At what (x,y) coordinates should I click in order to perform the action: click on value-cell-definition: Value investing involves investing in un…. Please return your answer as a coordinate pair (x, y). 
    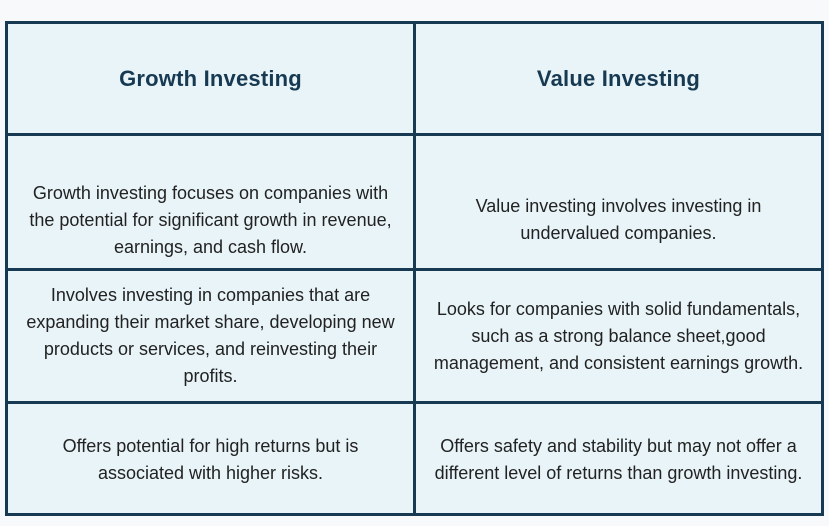
    Looking at the image, I should click on (618, 202).